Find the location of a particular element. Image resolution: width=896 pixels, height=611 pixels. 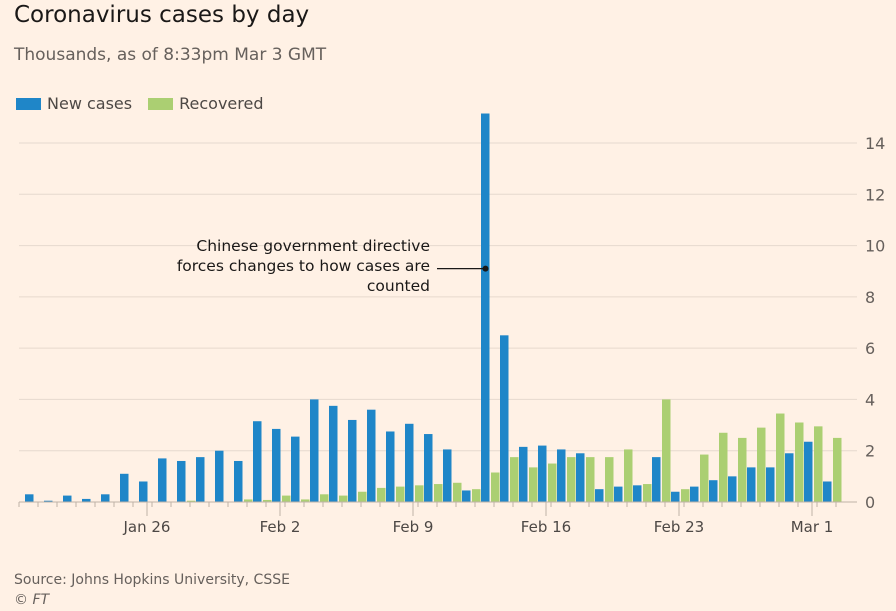

x-tick-label: Mar 1 is located at coordinates (812, 527).